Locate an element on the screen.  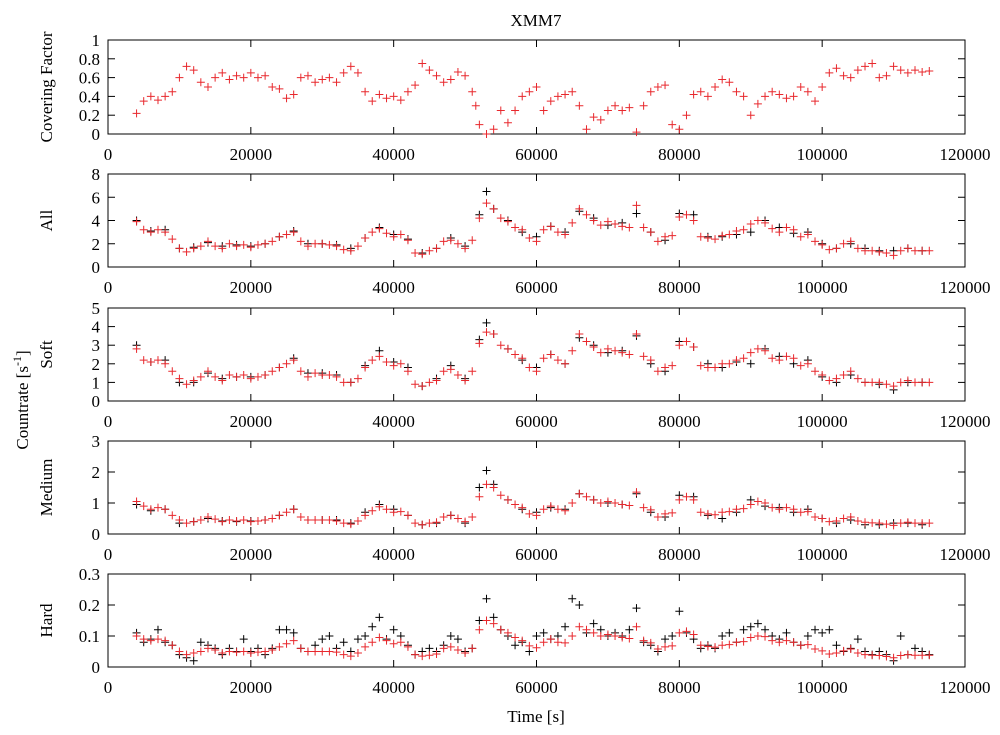
series-model is located at coordinates (533, 505).